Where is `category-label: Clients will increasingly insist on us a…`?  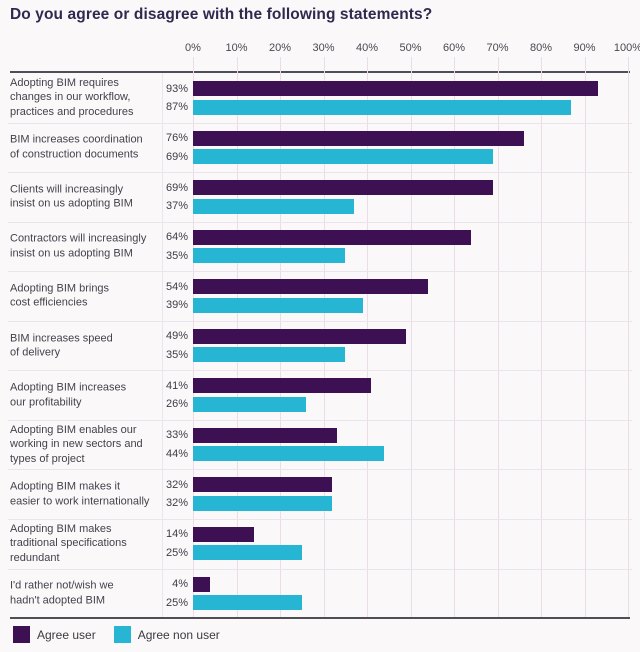 category-label: Clients will increasingly insist on us a… is located at coordinates (71, 196).